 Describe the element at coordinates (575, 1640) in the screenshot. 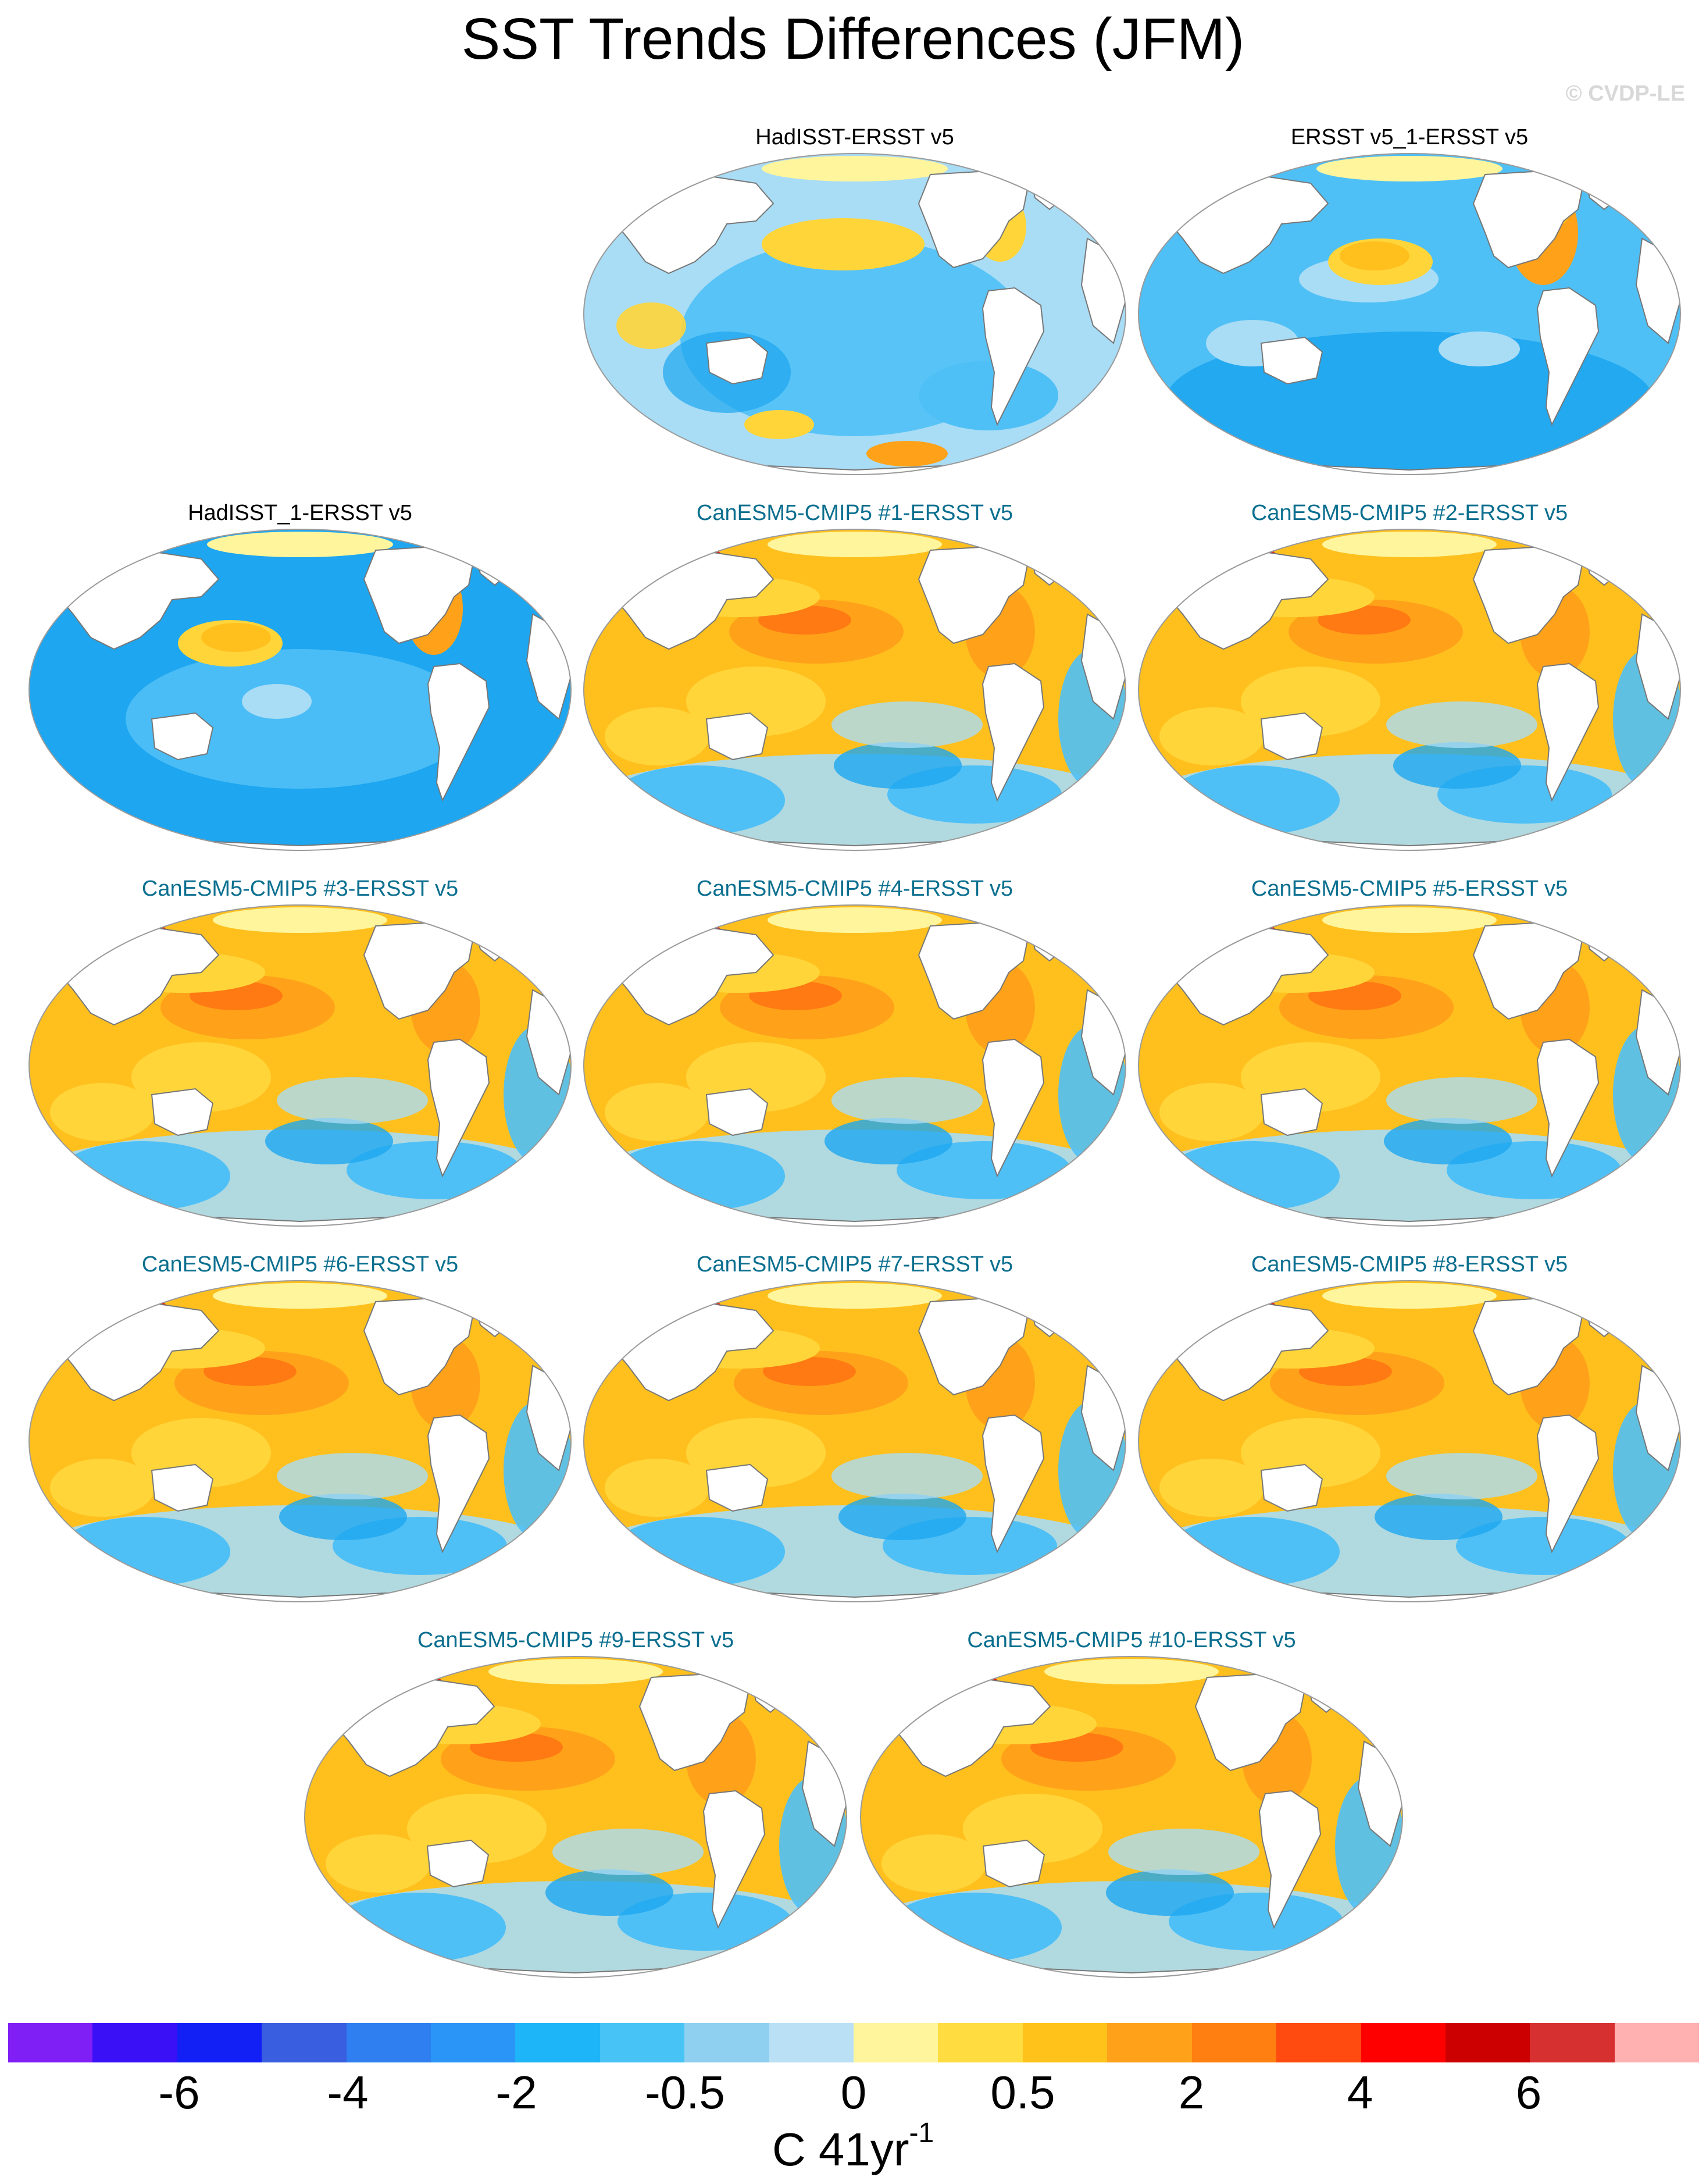

I see `panel-title: CanESM5-CMIP5 #9-ERSST v5` at that location.